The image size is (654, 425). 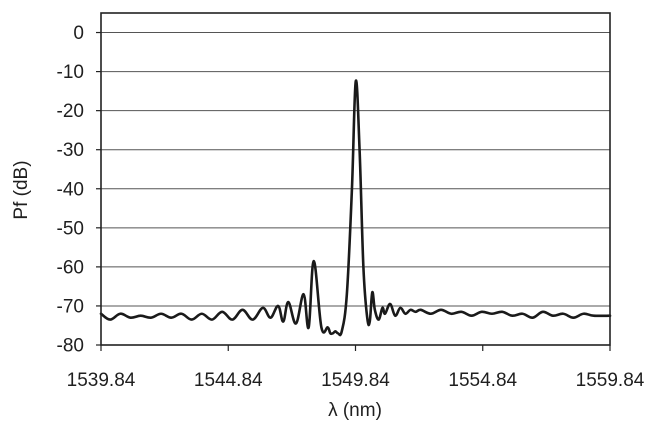 I want to click on y-tick-labels: 0 -10 -20 -30 -40 -50 -60 -70 -80, so click(x=79, y=190).